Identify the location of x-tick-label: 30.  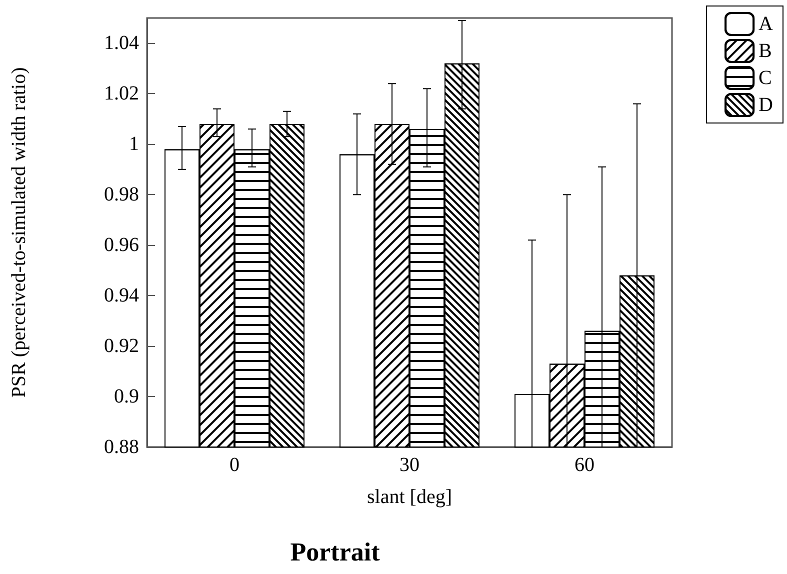
(410, 465).